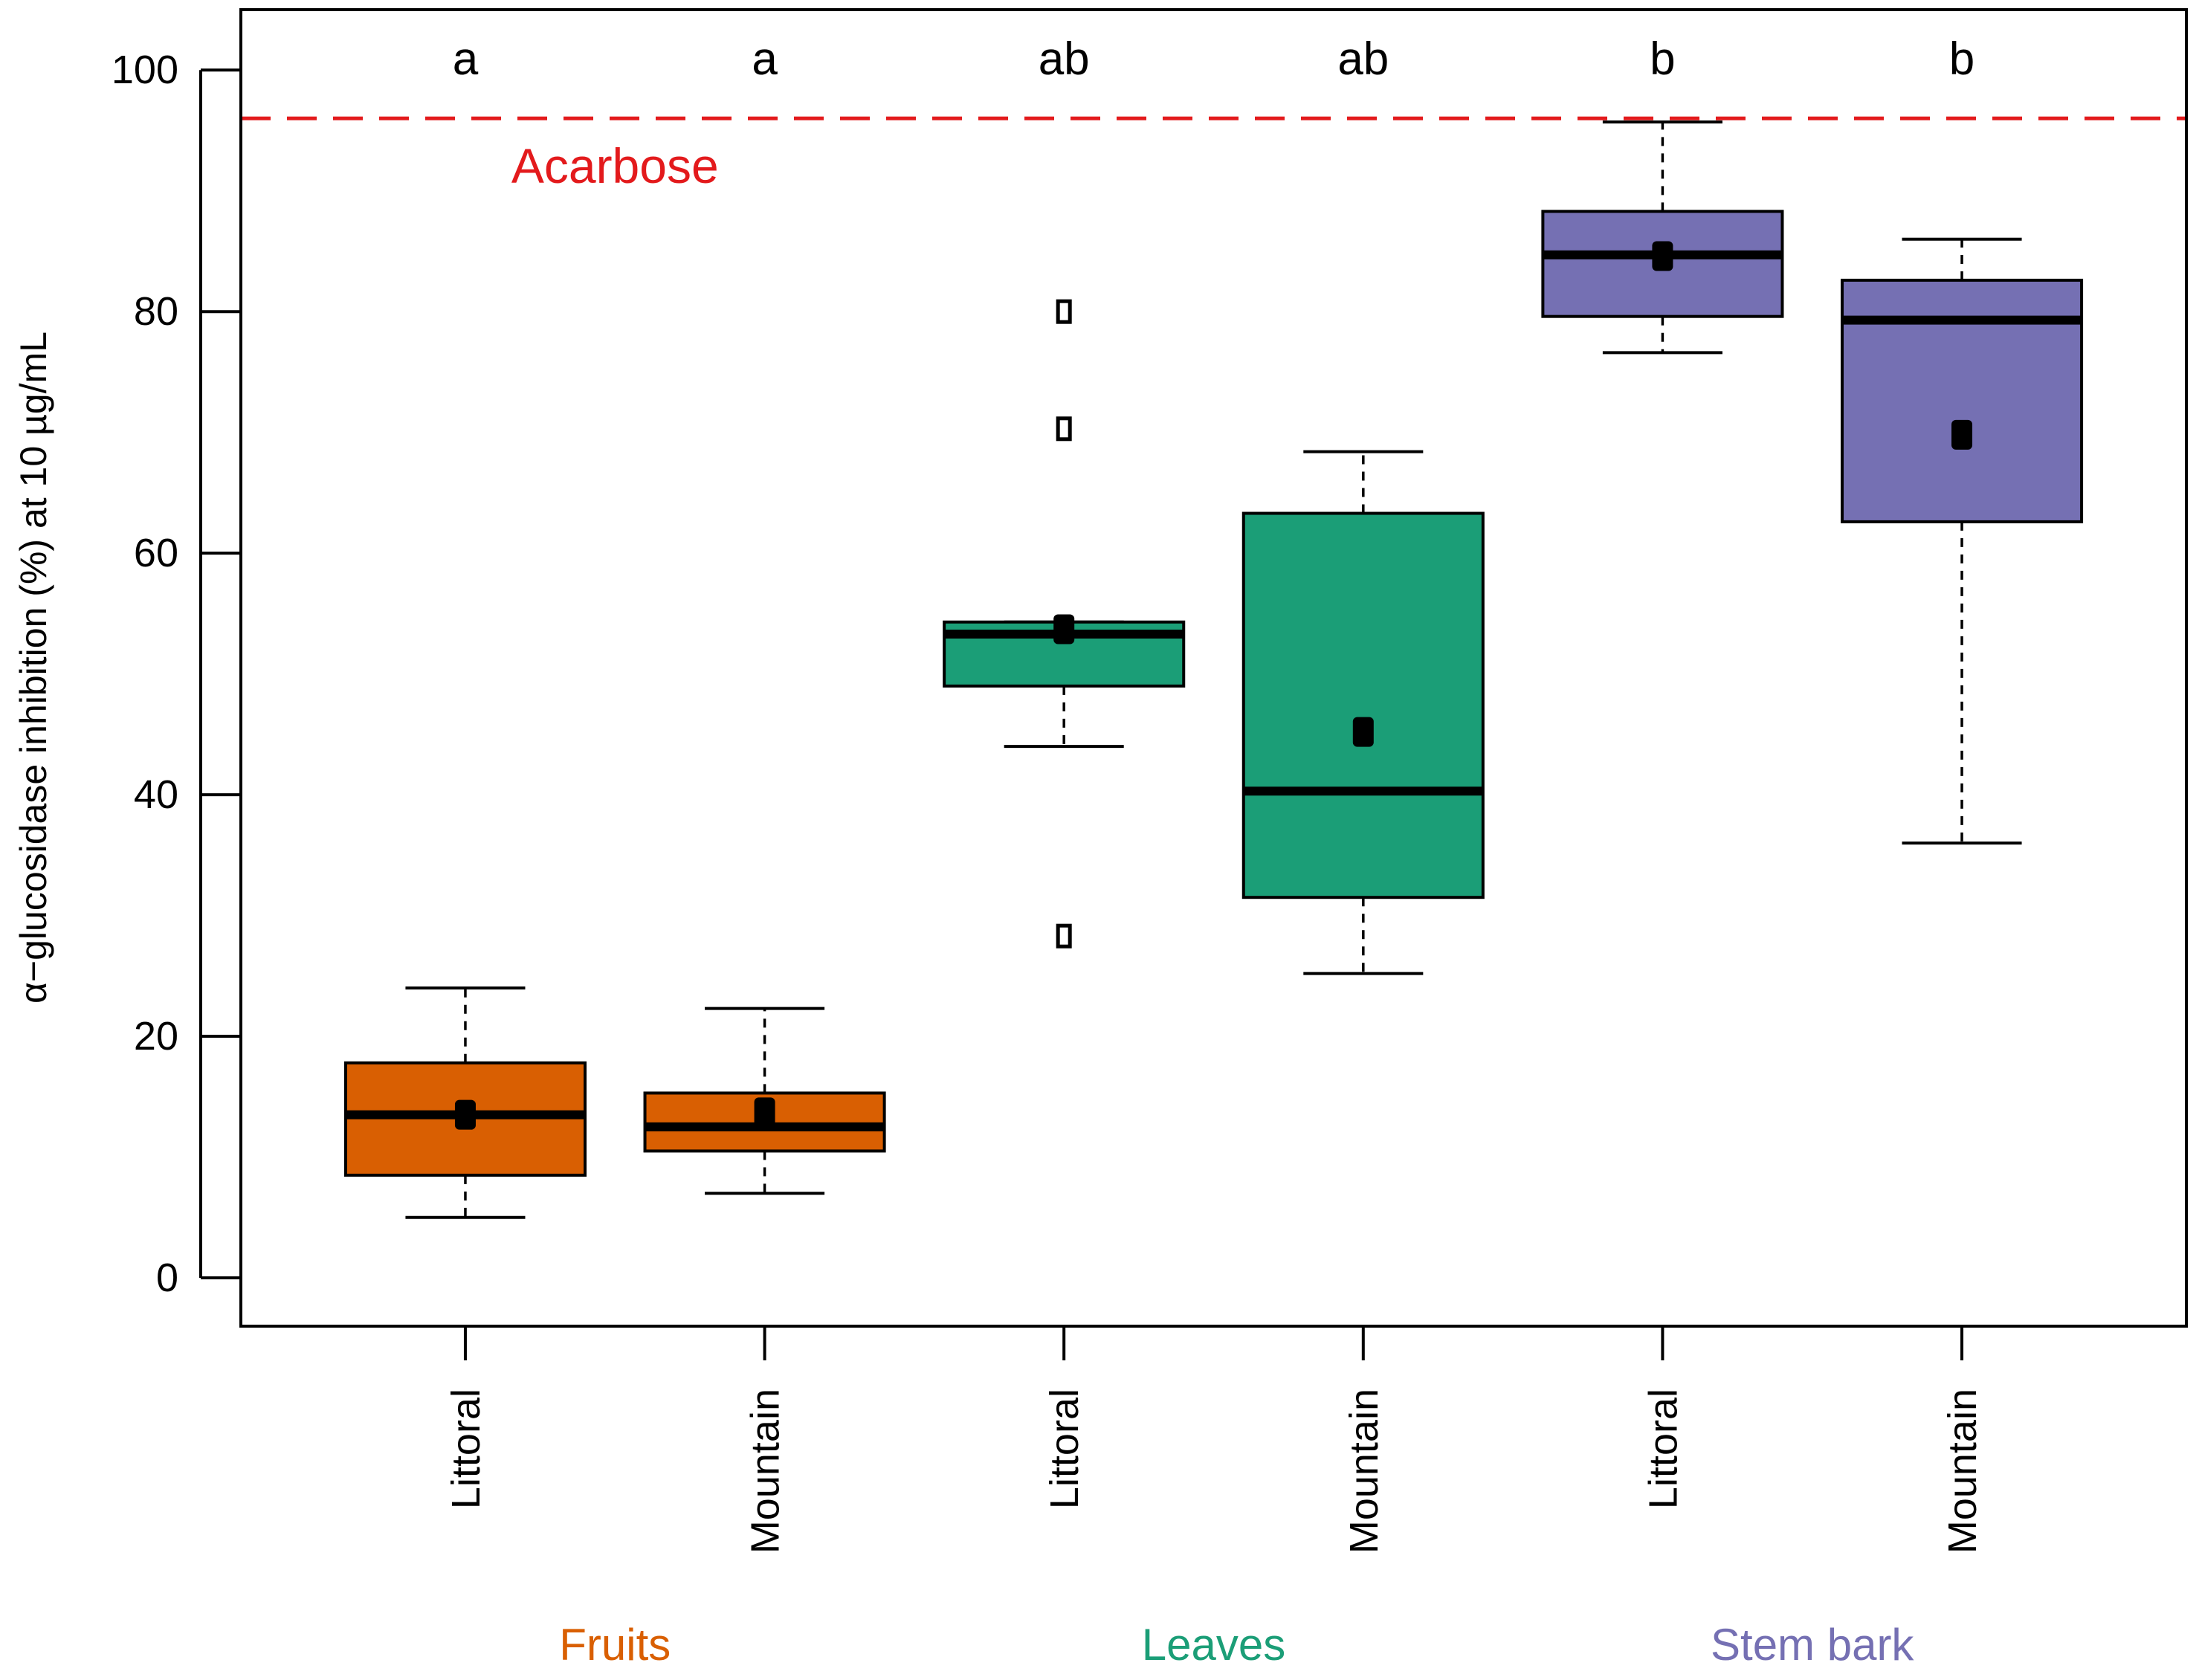 This screenshot has height=1680, width=2199. Describe the element at coordinates (156, 795) in the screenshot. I see `y-tick-label: 40` at that location.